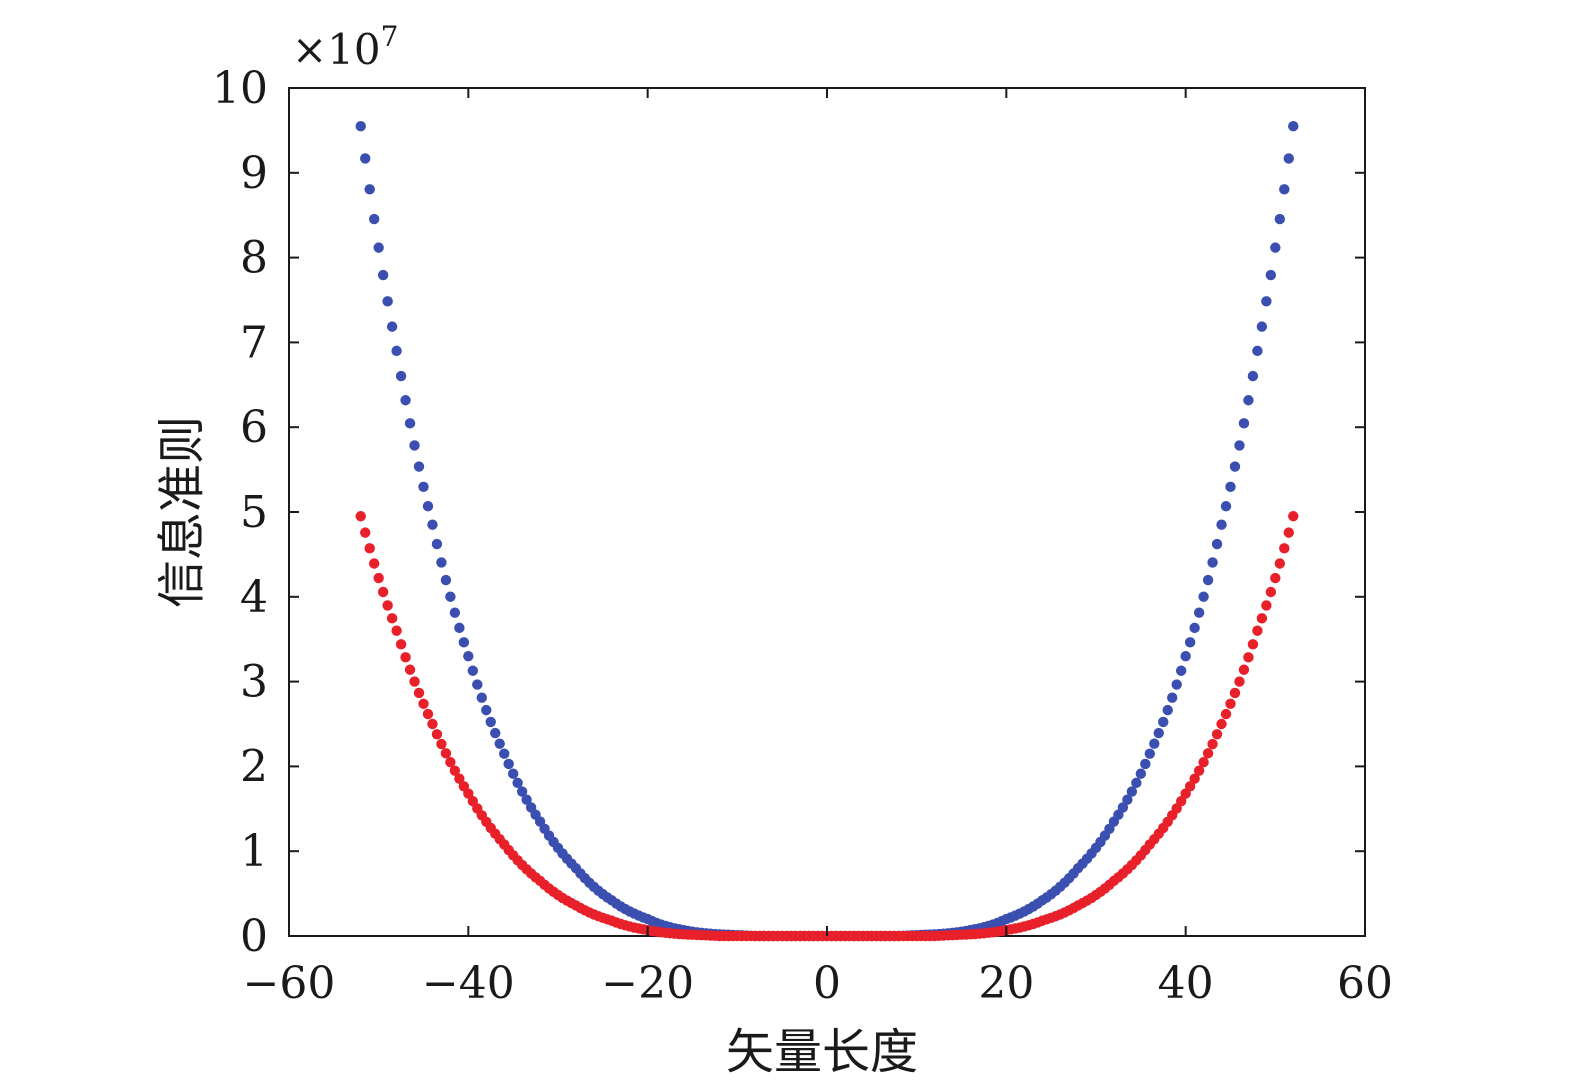 Image resolution: width=1575 pixels, height=1083 pixels. Describe the element at coordinates (390, 36) in the screenshot. I see `y-multiplier-exponent: 7` at that location.